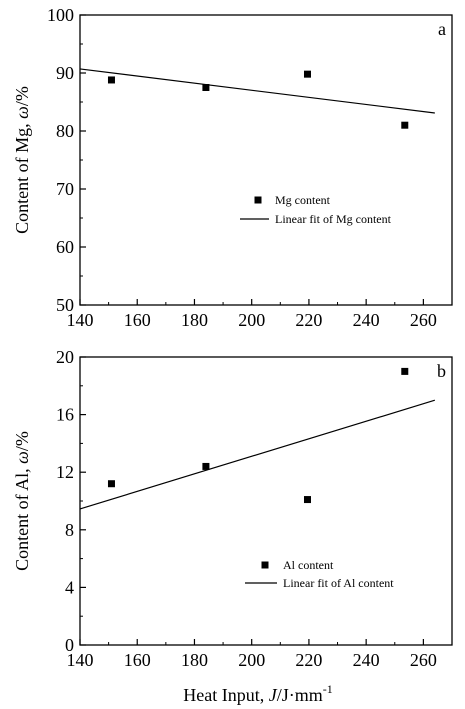  What do you see at coordinates (303, 200) in the screenshot?
I see `legend-label: Mg content` at bounding box center [303, 200].